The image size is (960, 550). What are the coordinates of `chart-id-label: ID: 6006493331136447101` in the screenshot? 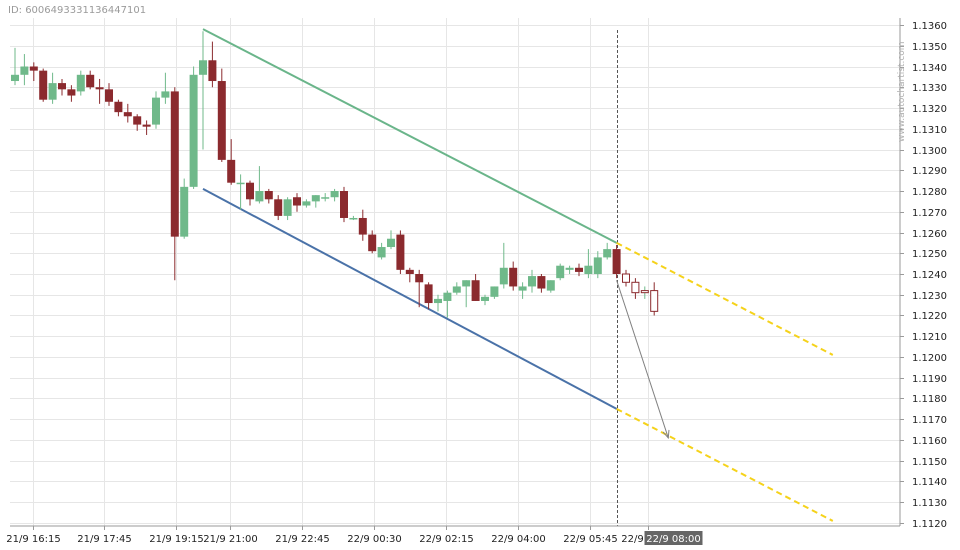 It's located at (77, 10).